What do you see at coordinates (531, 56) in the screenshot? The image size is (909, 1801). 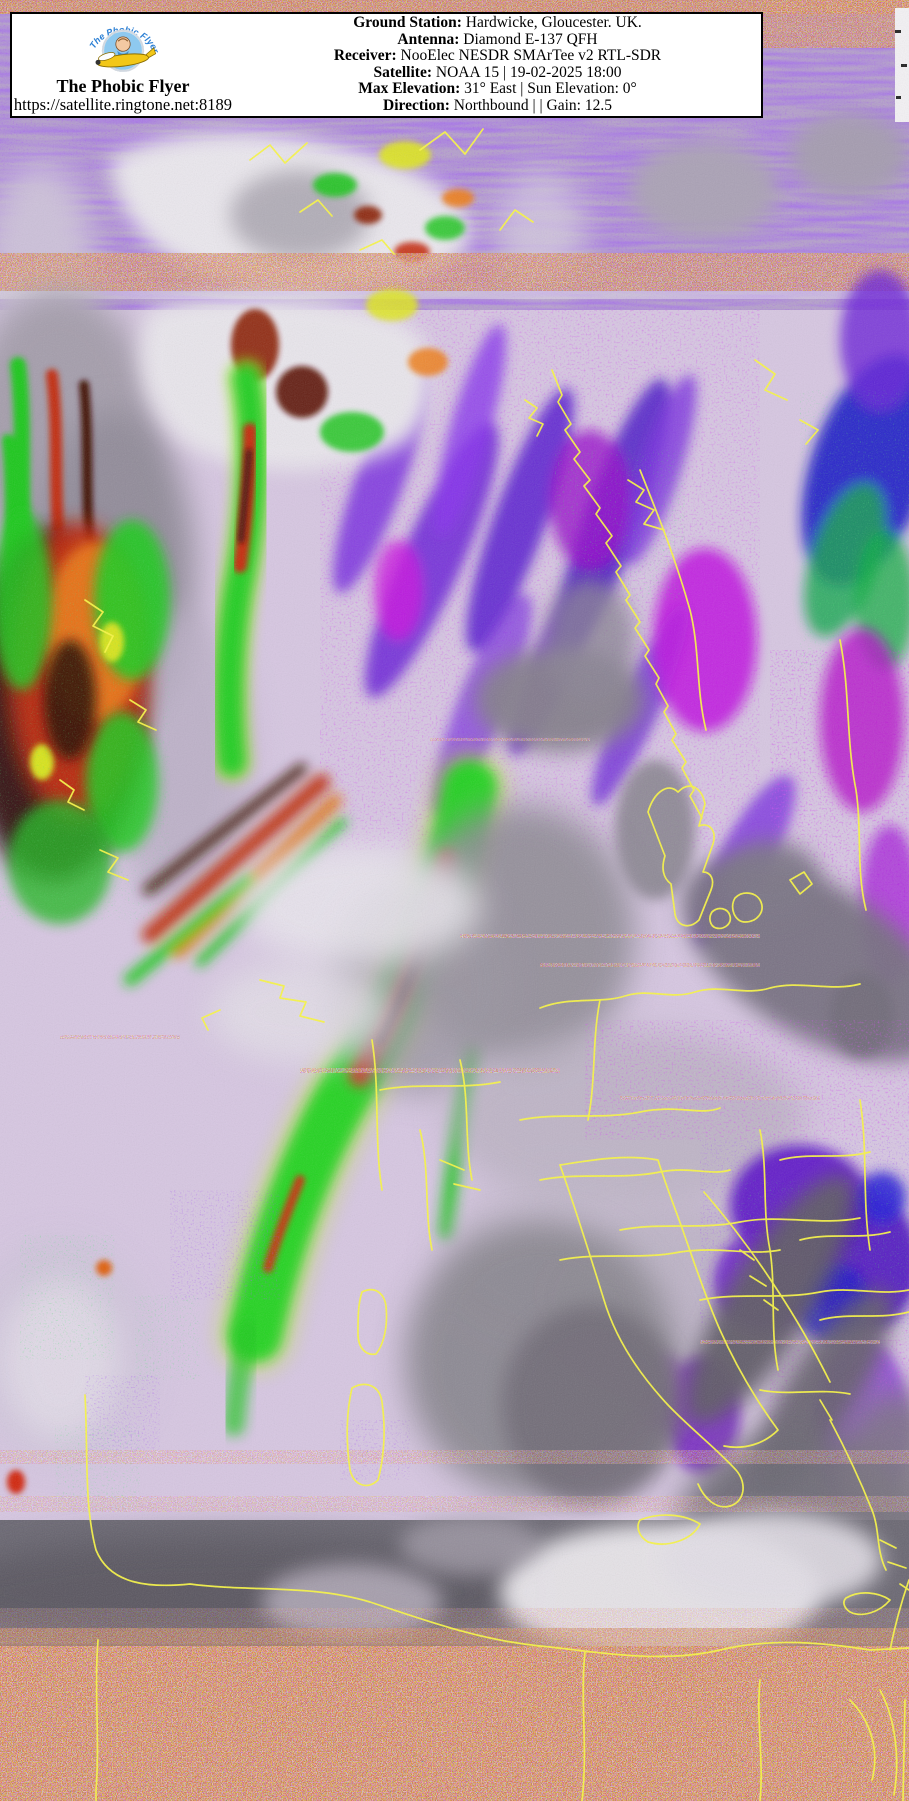 I see `info-value: NooElec NESDR SMArTee v2 RTL-SDR` at bounding box center [531, 56].